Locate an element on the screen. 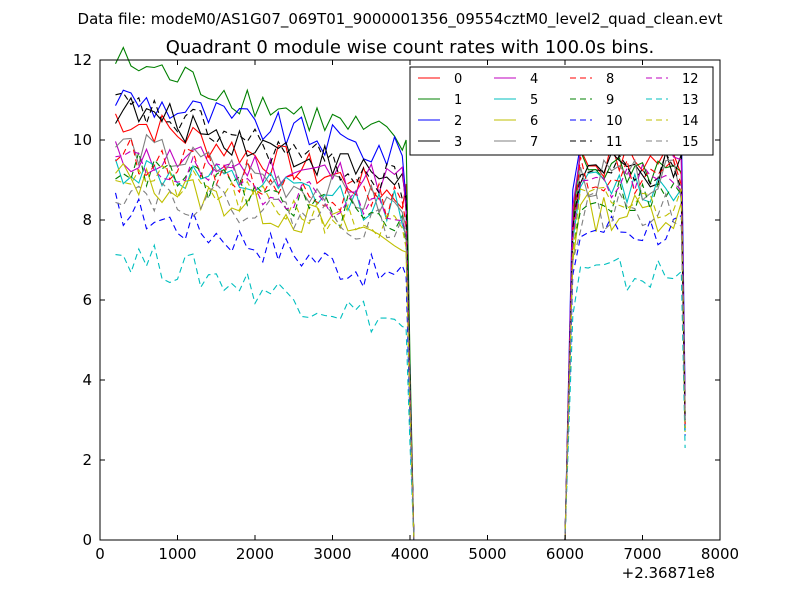 Image resolution: width=800 pixels, height=600 pixels. y-tick-label: 4 is located at coordinates (87, 380).